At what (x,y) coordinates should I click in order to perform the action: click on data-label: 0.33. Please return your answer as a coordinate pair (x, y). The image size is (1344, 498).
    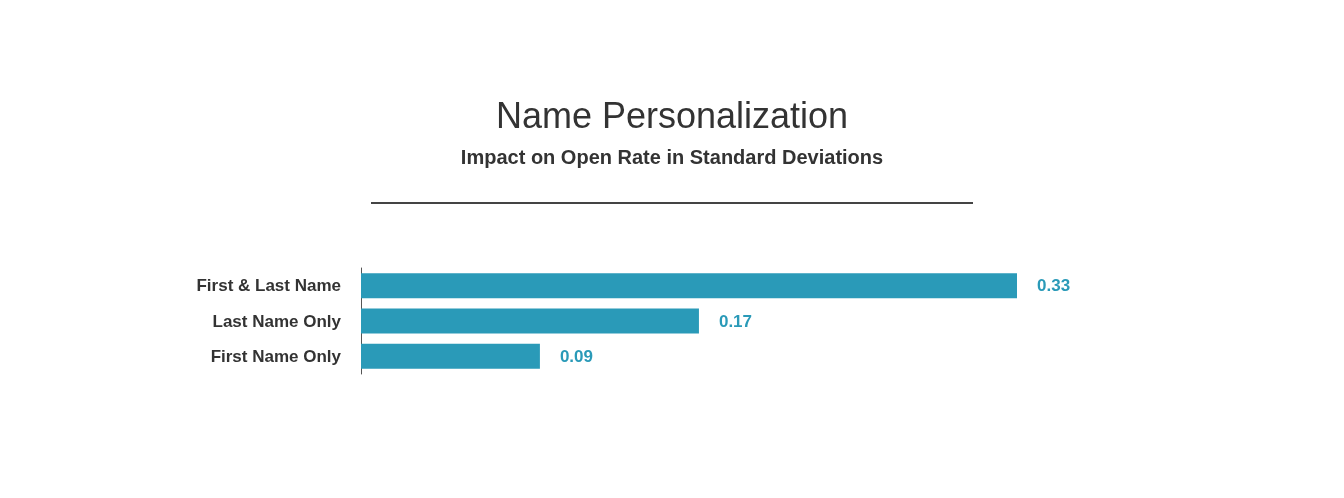
    Looking at the image, I should click on (1054, 286).